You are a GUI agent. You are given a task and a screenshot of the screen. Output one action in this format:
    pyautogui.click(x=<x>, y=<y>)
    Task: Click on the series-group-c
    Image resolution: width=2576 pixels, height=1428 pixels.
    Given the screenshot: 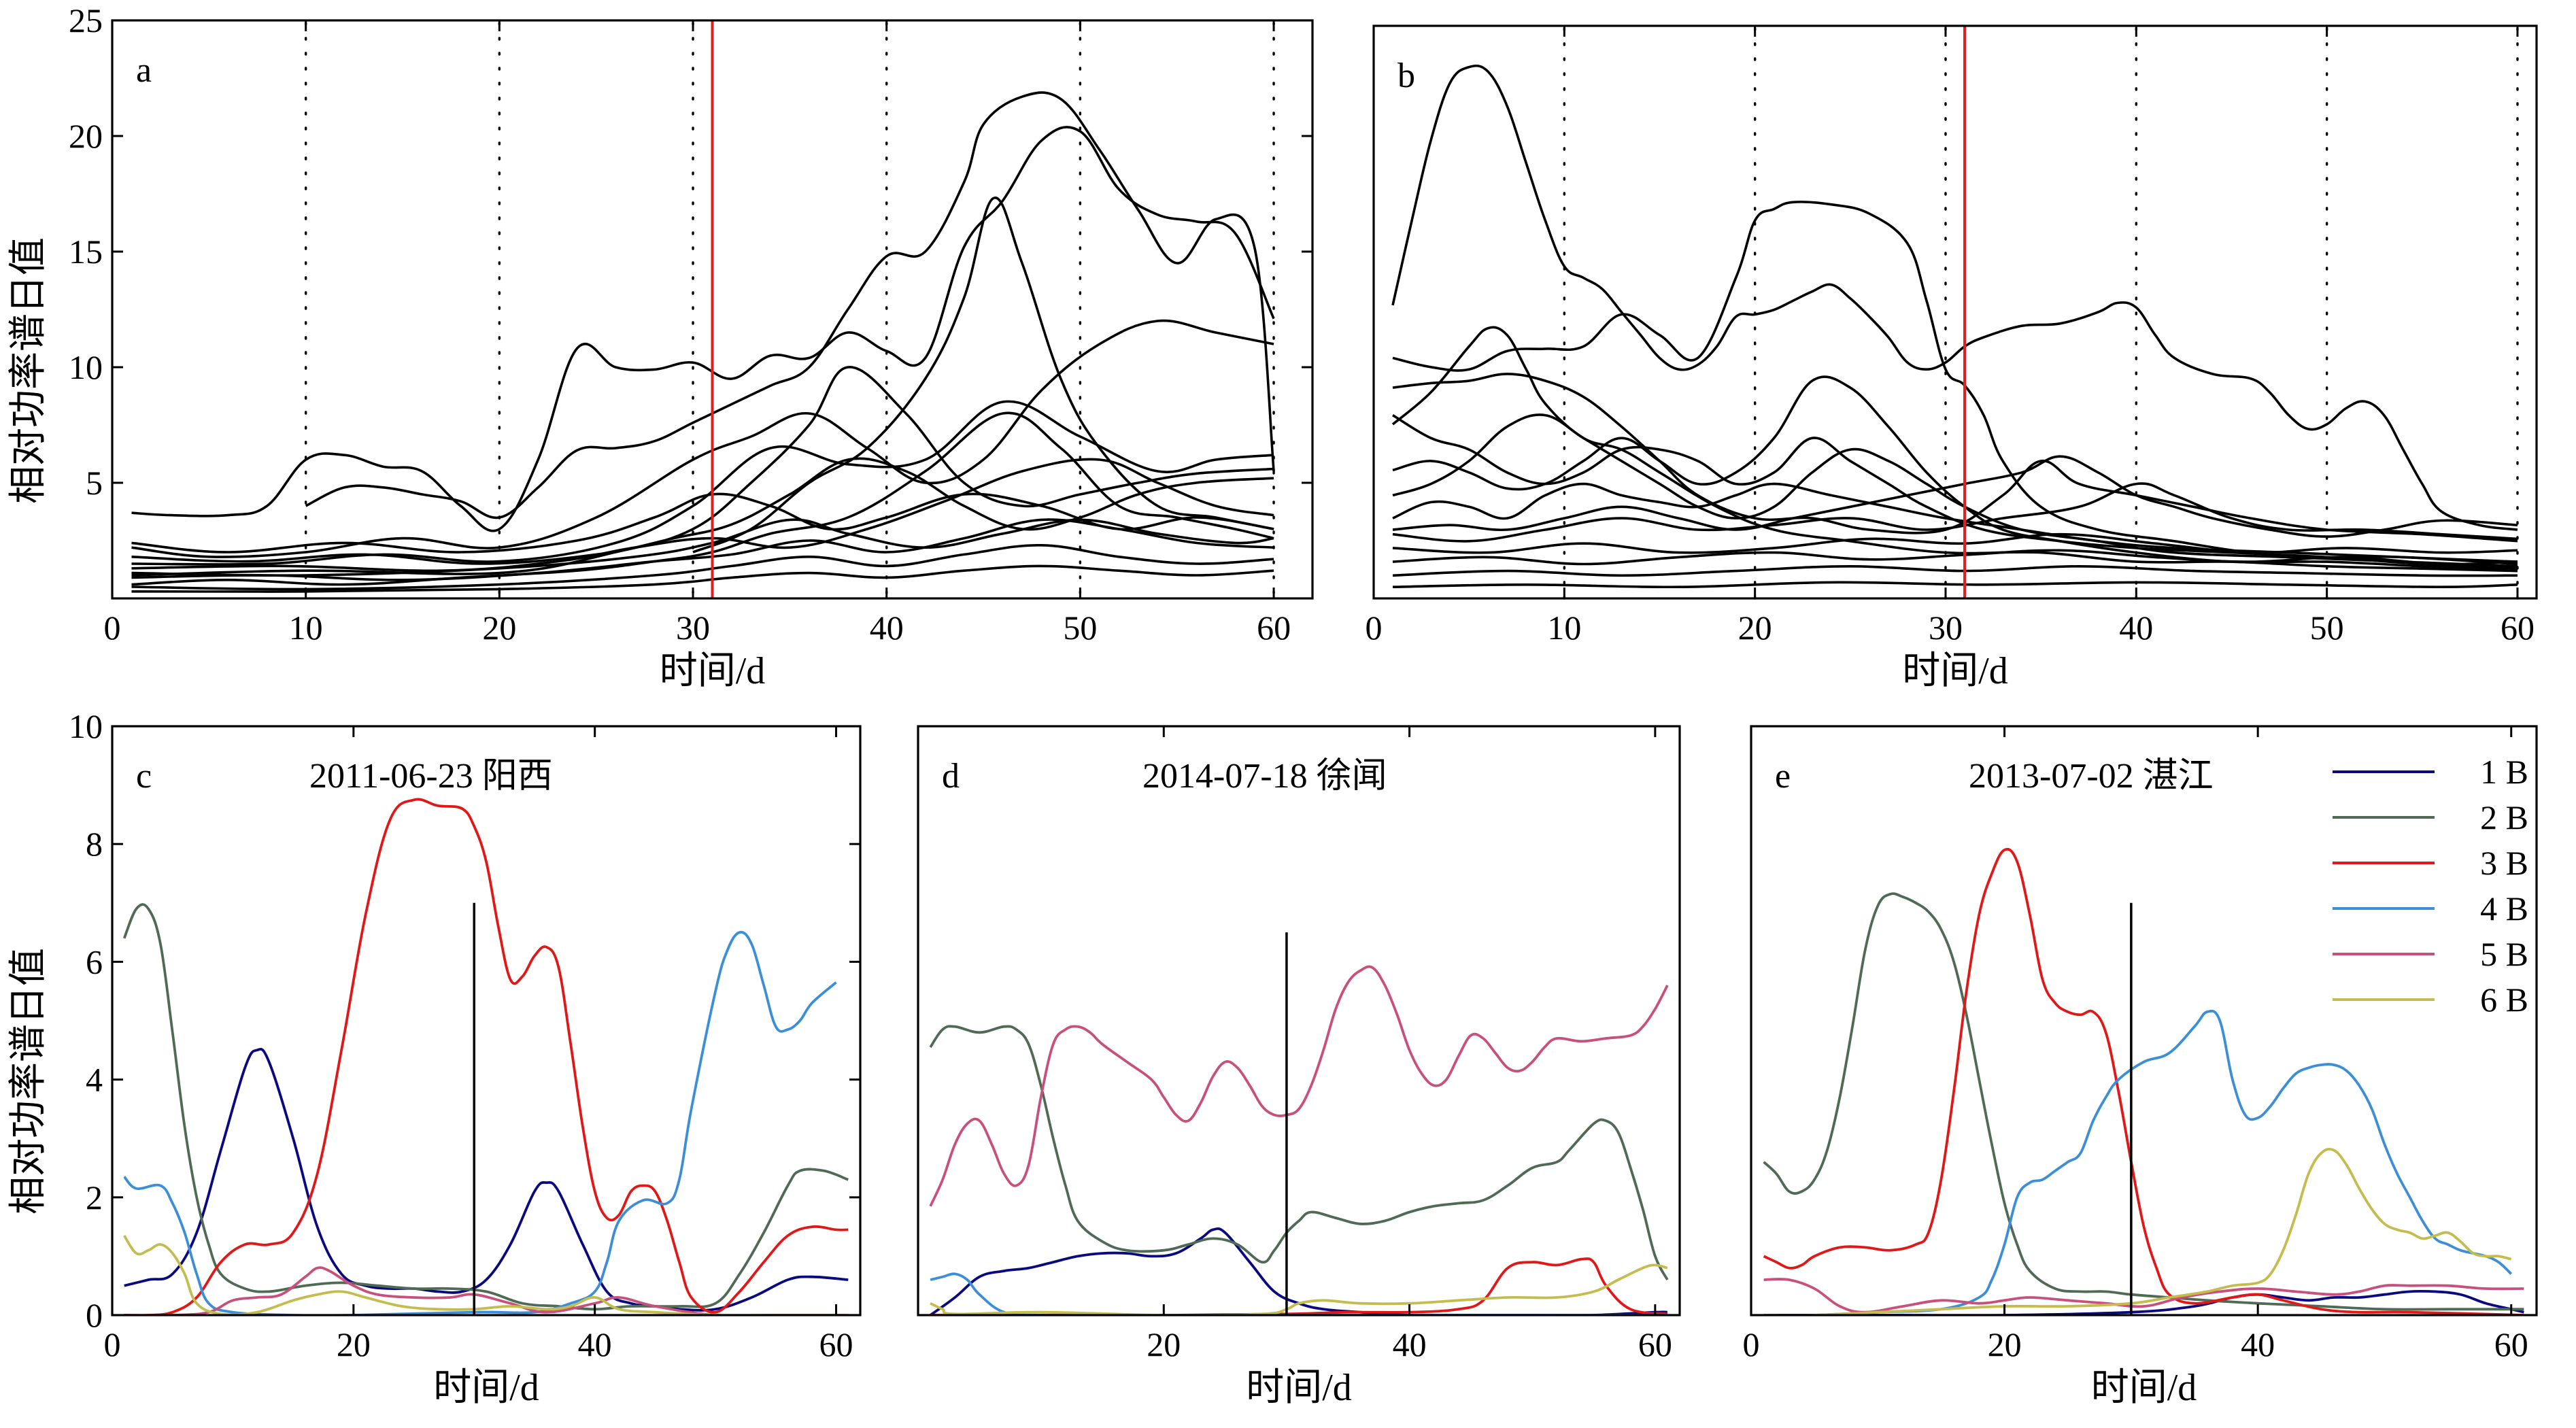 What is the action you would take?
    pyautogui.click(x=485, y=1057)
    